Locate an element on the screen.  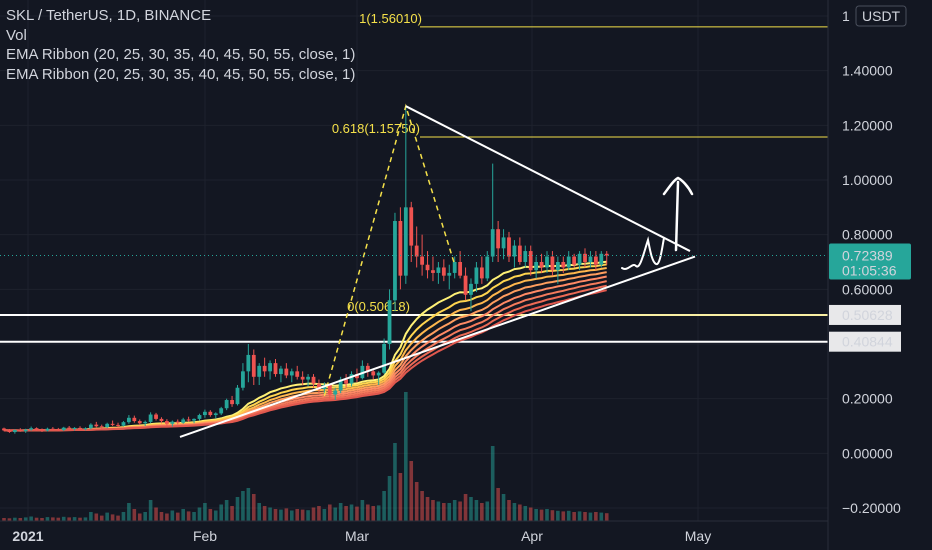
y-tick-label: 1.00000 is located at coordinates (867, 180).